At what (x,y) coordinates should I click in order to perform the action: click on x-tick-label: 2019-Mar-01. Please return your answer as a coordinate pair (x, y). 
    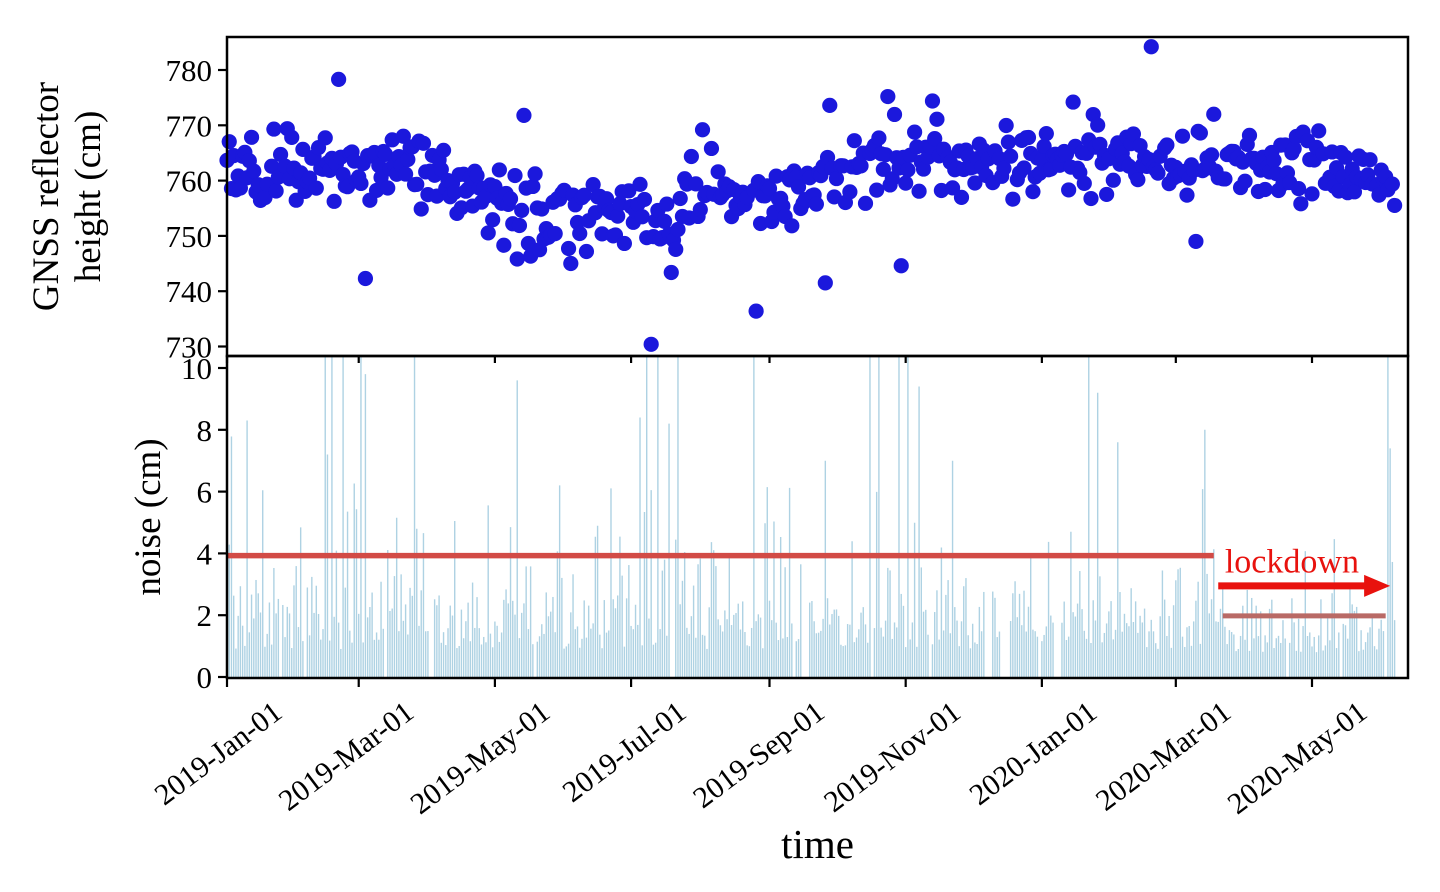
    Looking at the image, I should click on (346, 756).